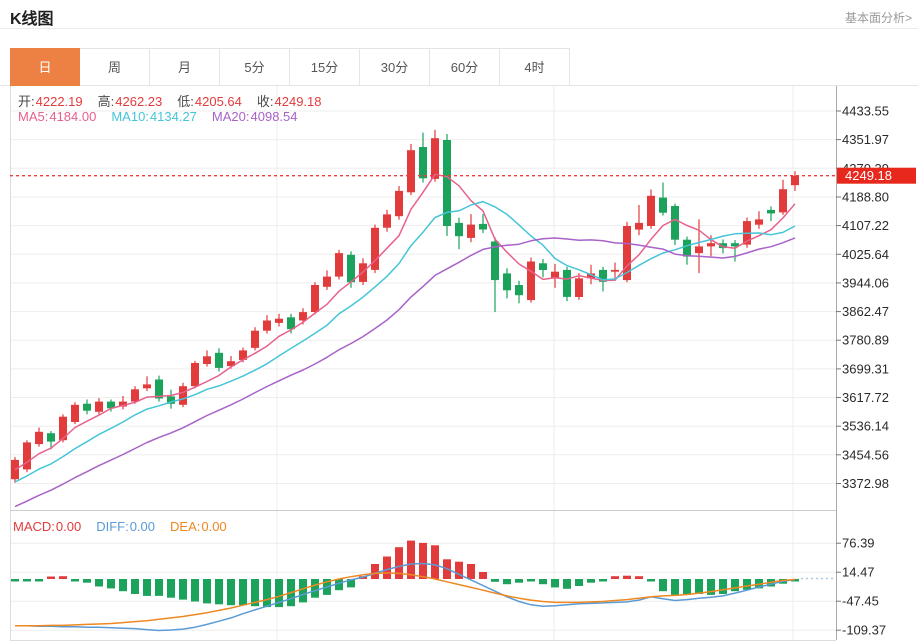 This screenshot has width=918, height=641. I want to click on price-axis-label: 4025.64, so click(865, 254).